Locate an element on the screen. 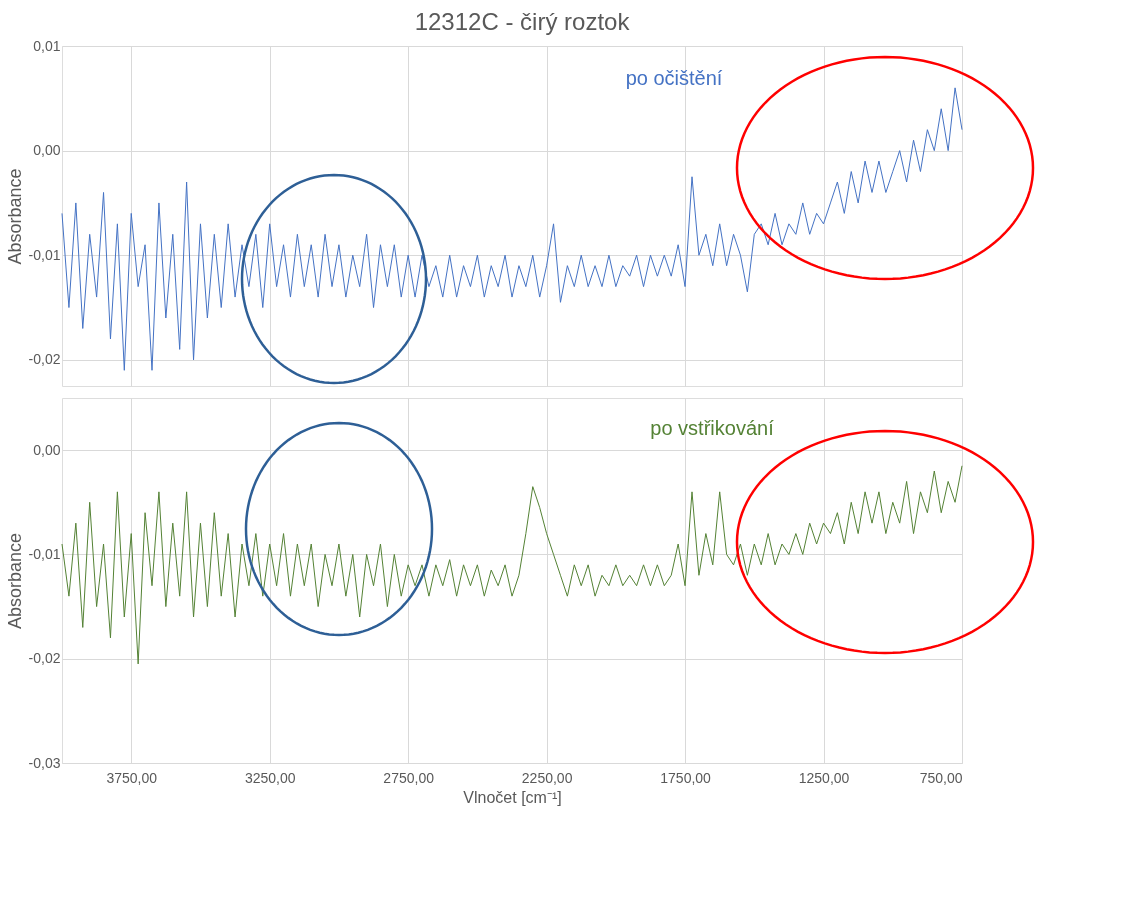 This screenshot has width=1125, height=920. y-tick-label: -0,03 is located at coordinates (44, 762).